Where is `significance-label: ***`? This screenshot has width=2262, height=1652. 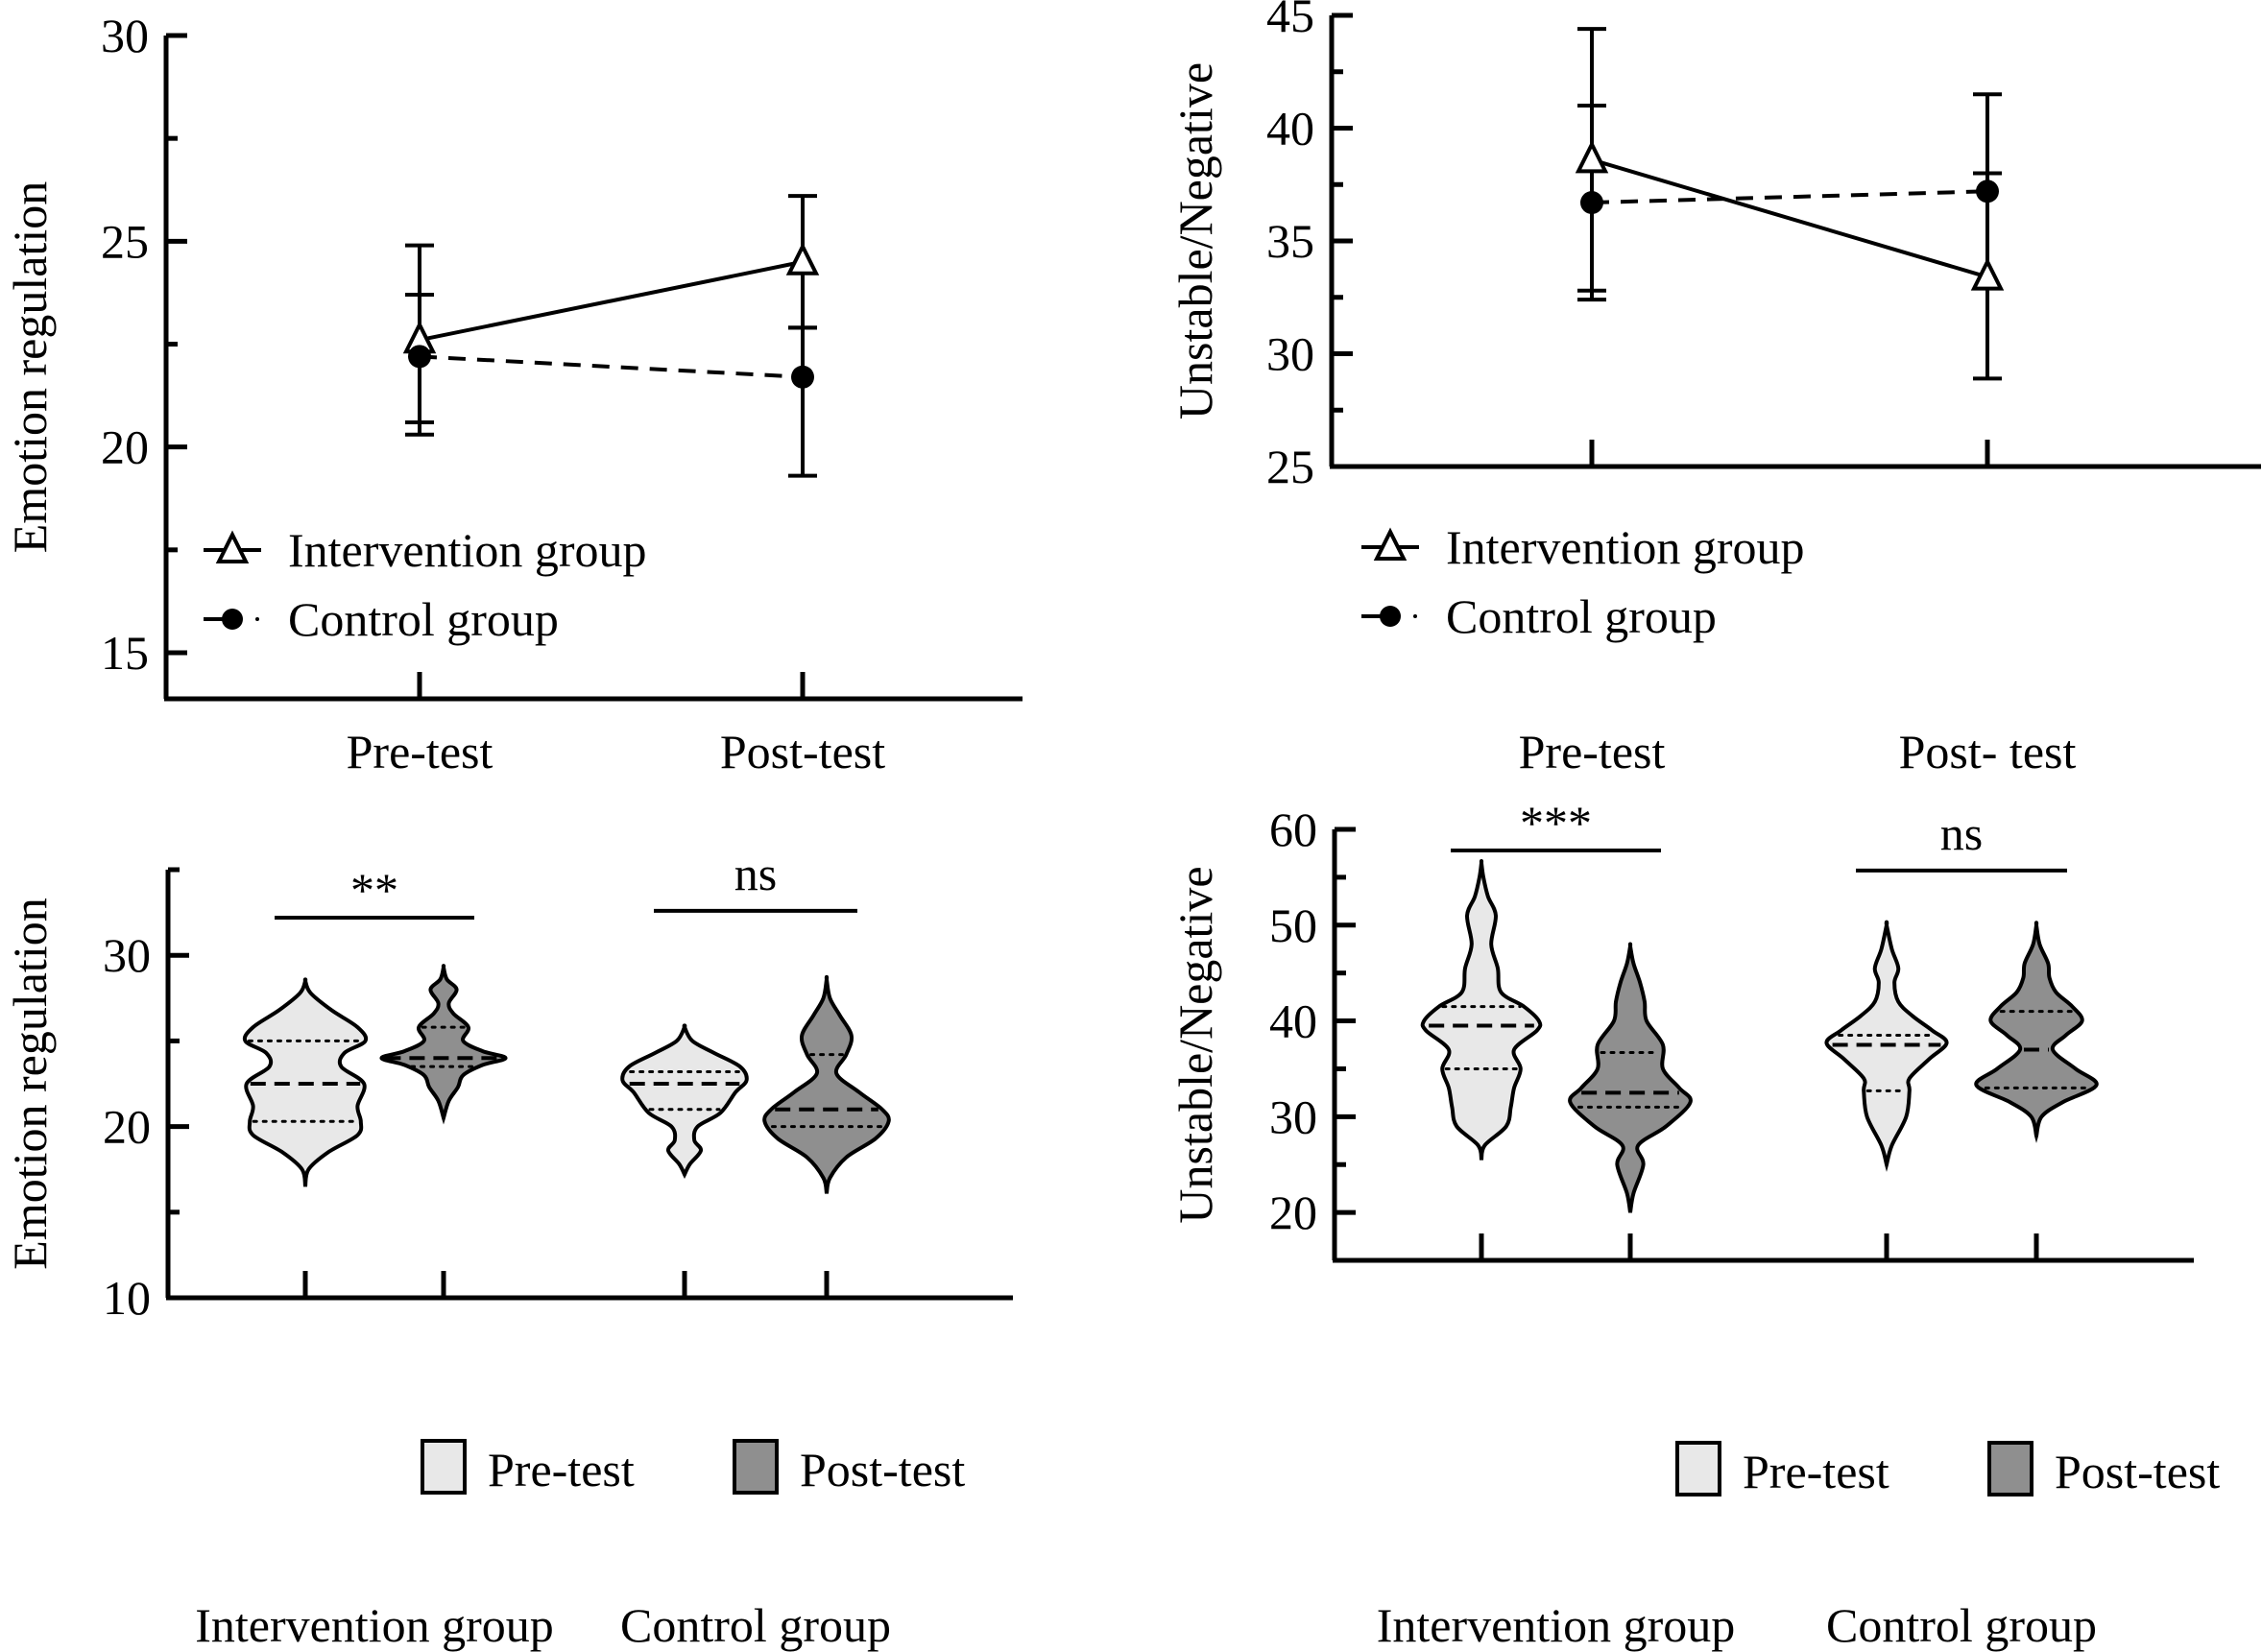
significance-label: *** is located at coordinates (1556, 823).